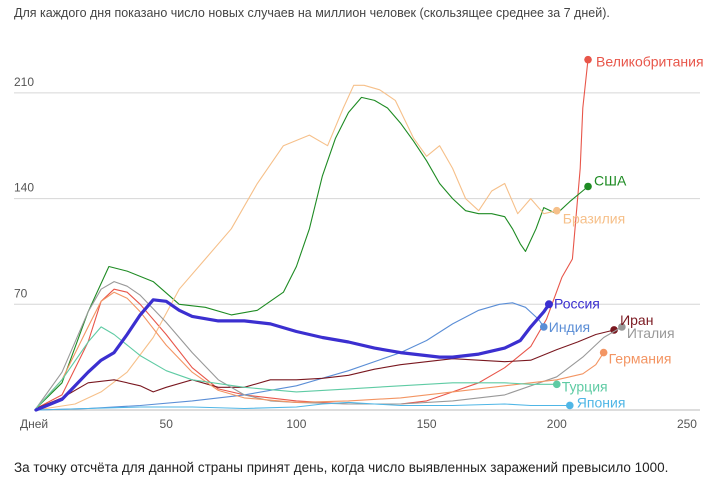 Image resolution: width=722 pixels, height=483 pixels. I want to click on y-tick-label: 140, so click(24, 188).